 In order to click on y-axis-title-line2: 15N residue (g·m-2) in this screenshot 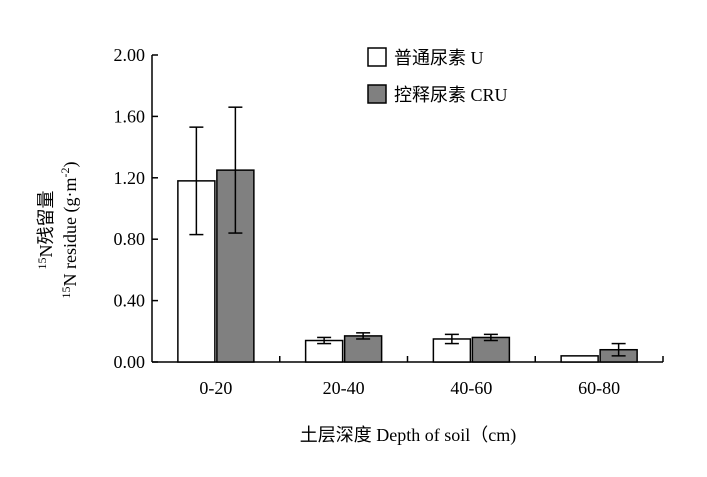, I will do `click(69, 230)`.